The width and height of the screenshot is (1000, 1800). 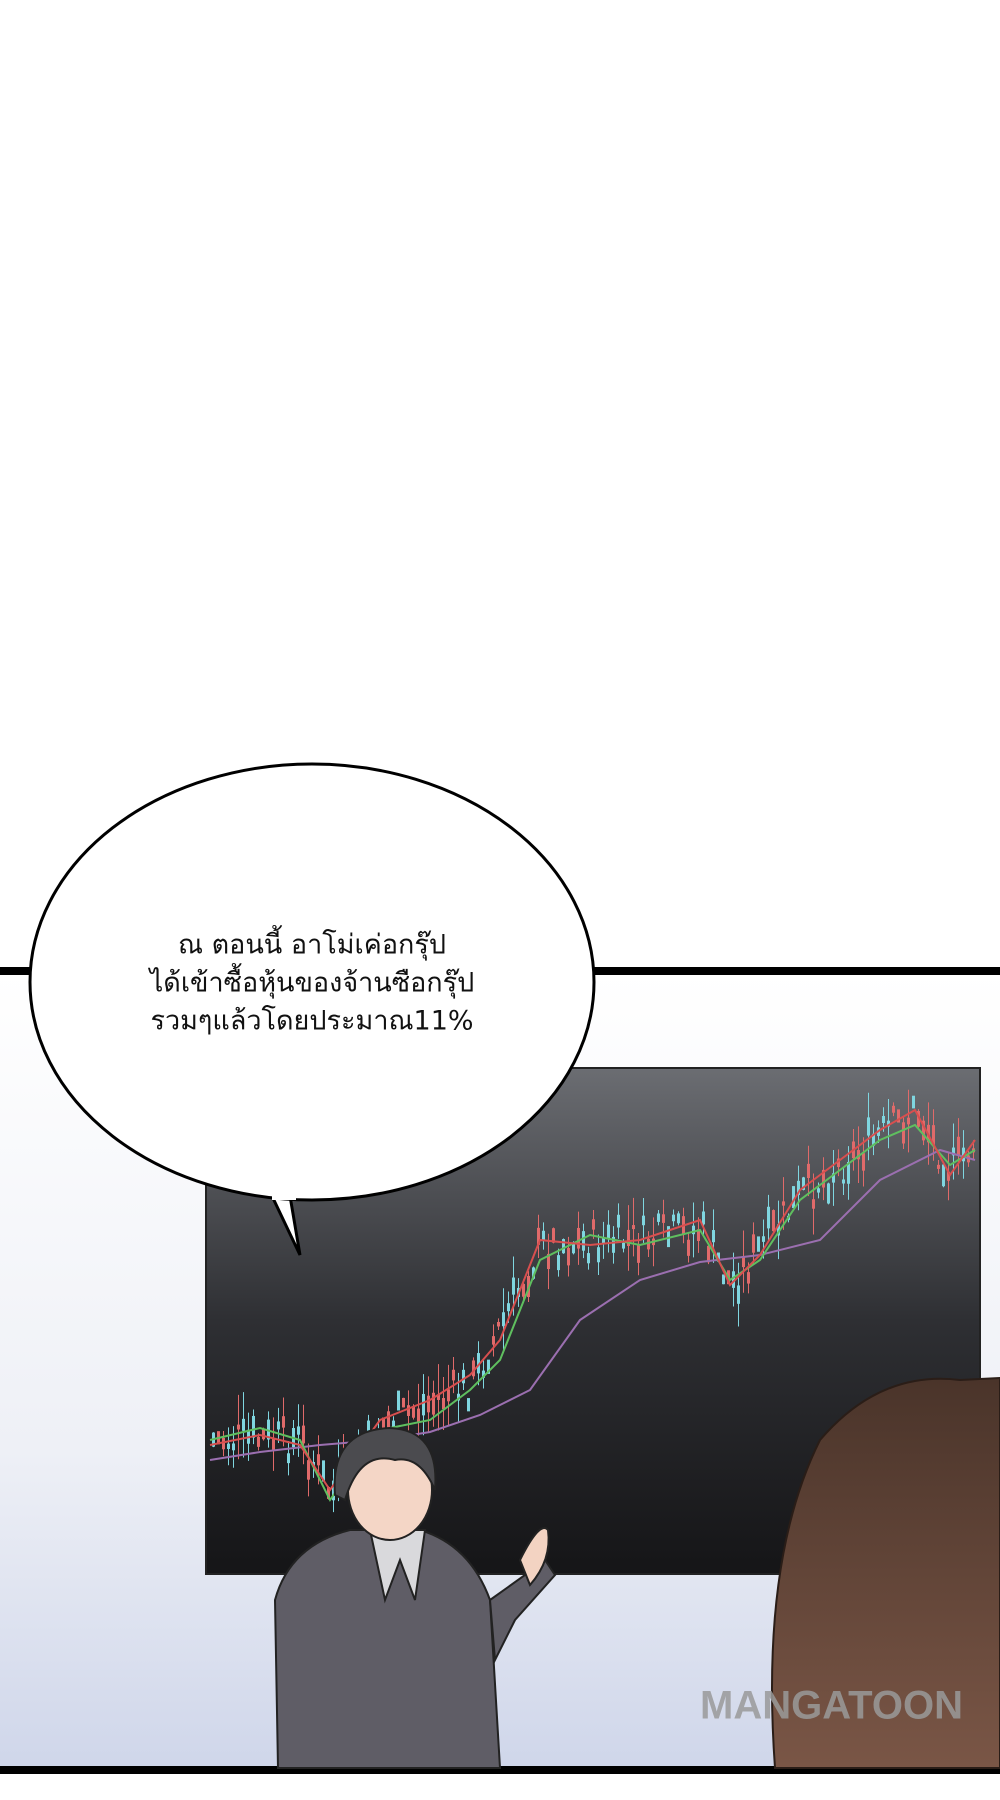 I want to click on bubble-line: ได้เข้าซื้อหุ้นของจ้านซือกรุ๊ป, so click(x=311, y=981).